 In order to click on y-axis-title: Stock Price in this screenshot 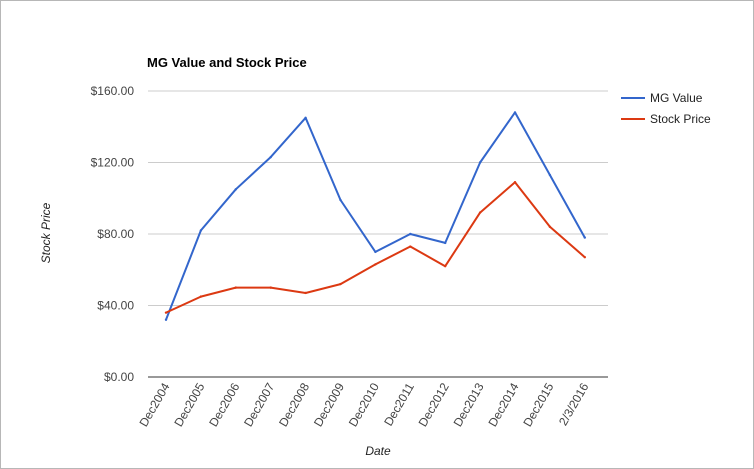, I will do `click(46, 232)`.